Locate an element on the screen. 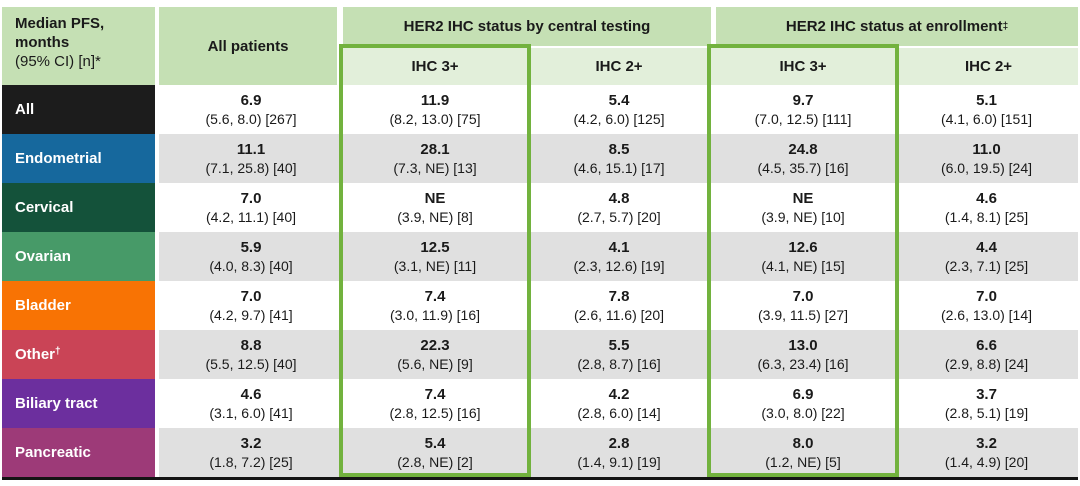 The width and height of the screenshot is (1080, 486). median-value: 5.9 is located at coordinates (251, 247).